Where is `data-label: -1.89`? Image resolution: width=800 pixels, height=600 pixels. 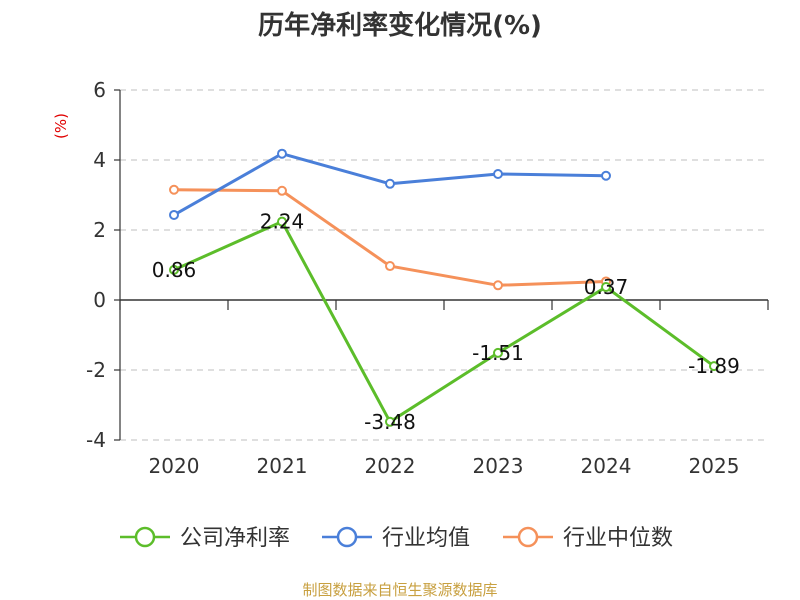 data-label: -1.89 is located at coordinates (714, 366).